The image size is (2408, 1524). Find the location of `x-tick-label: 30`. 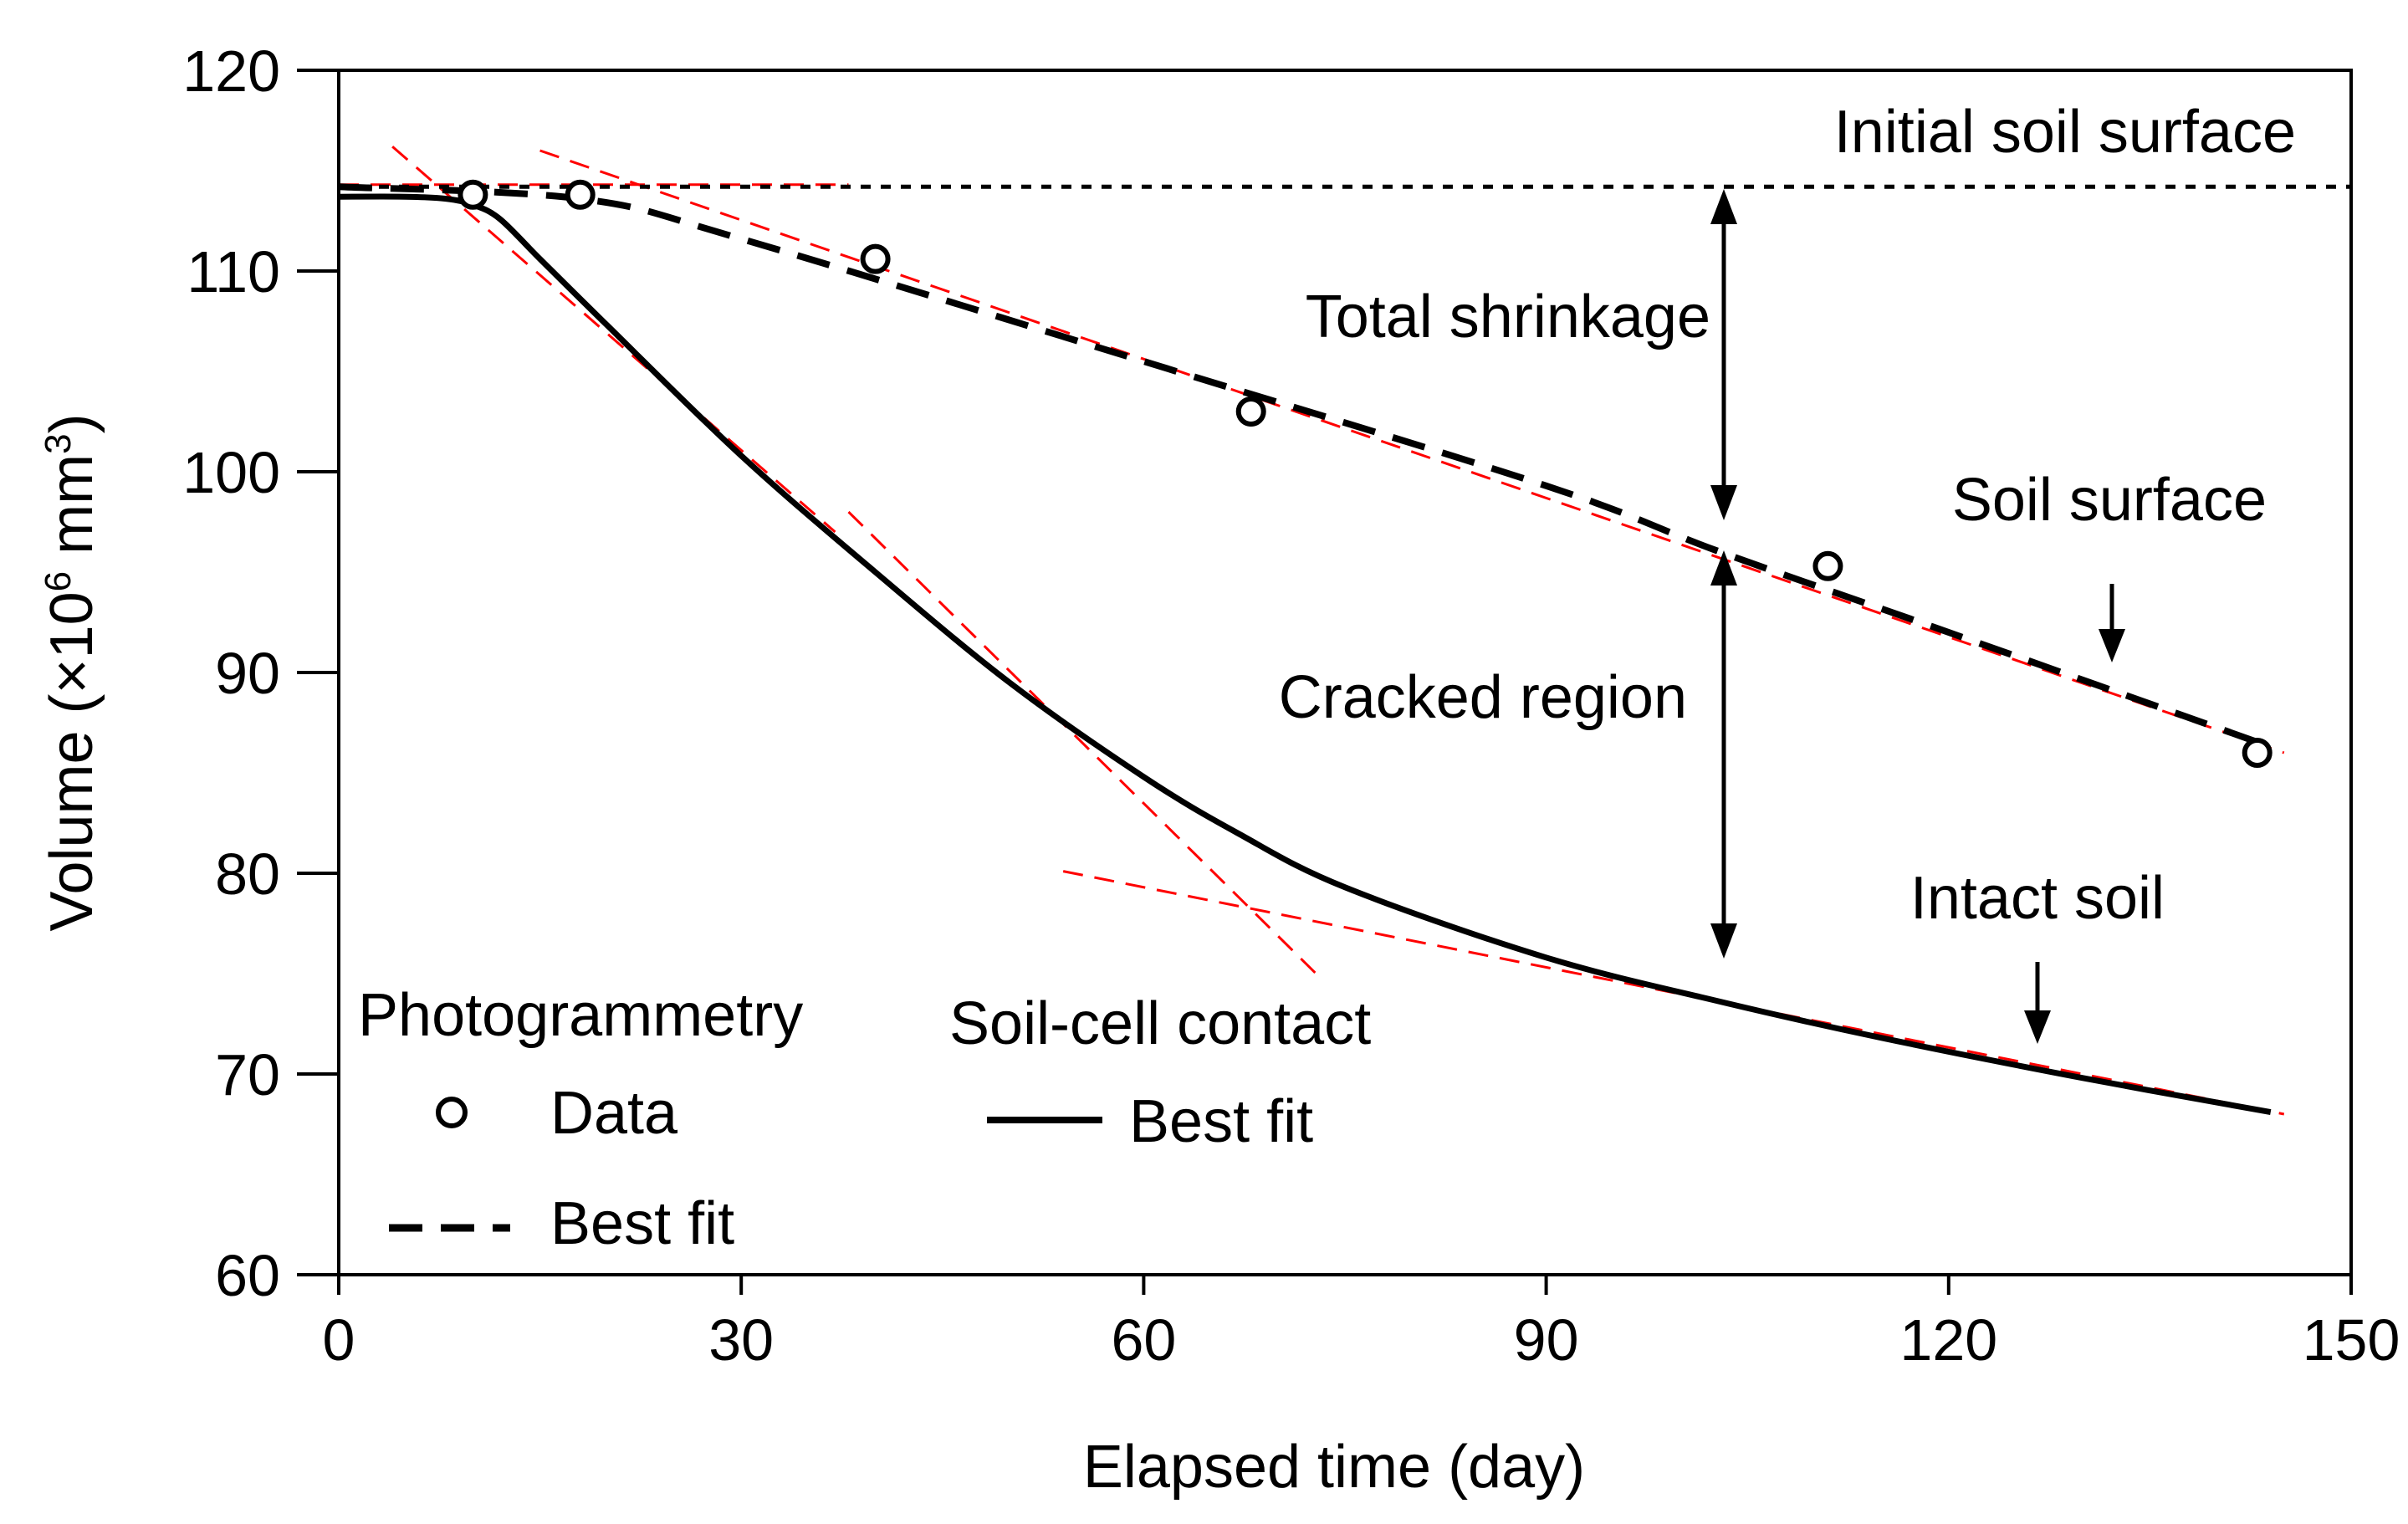

x-tick-label: 30 is located at coordinates (741, 1340).